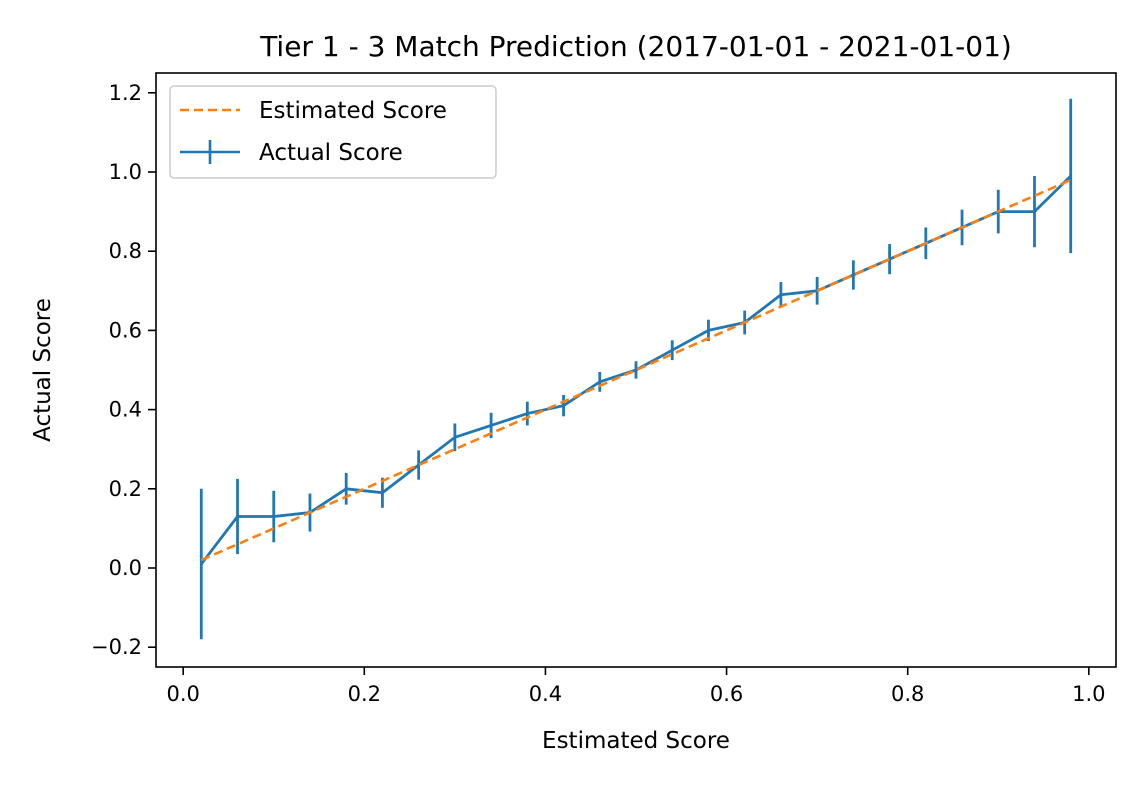 The height and width of the screenshot is (785, 1146). Describe the element at coordinates (364, 694) in the screenshot. I see `x-tick-label: 0.2` at that location.